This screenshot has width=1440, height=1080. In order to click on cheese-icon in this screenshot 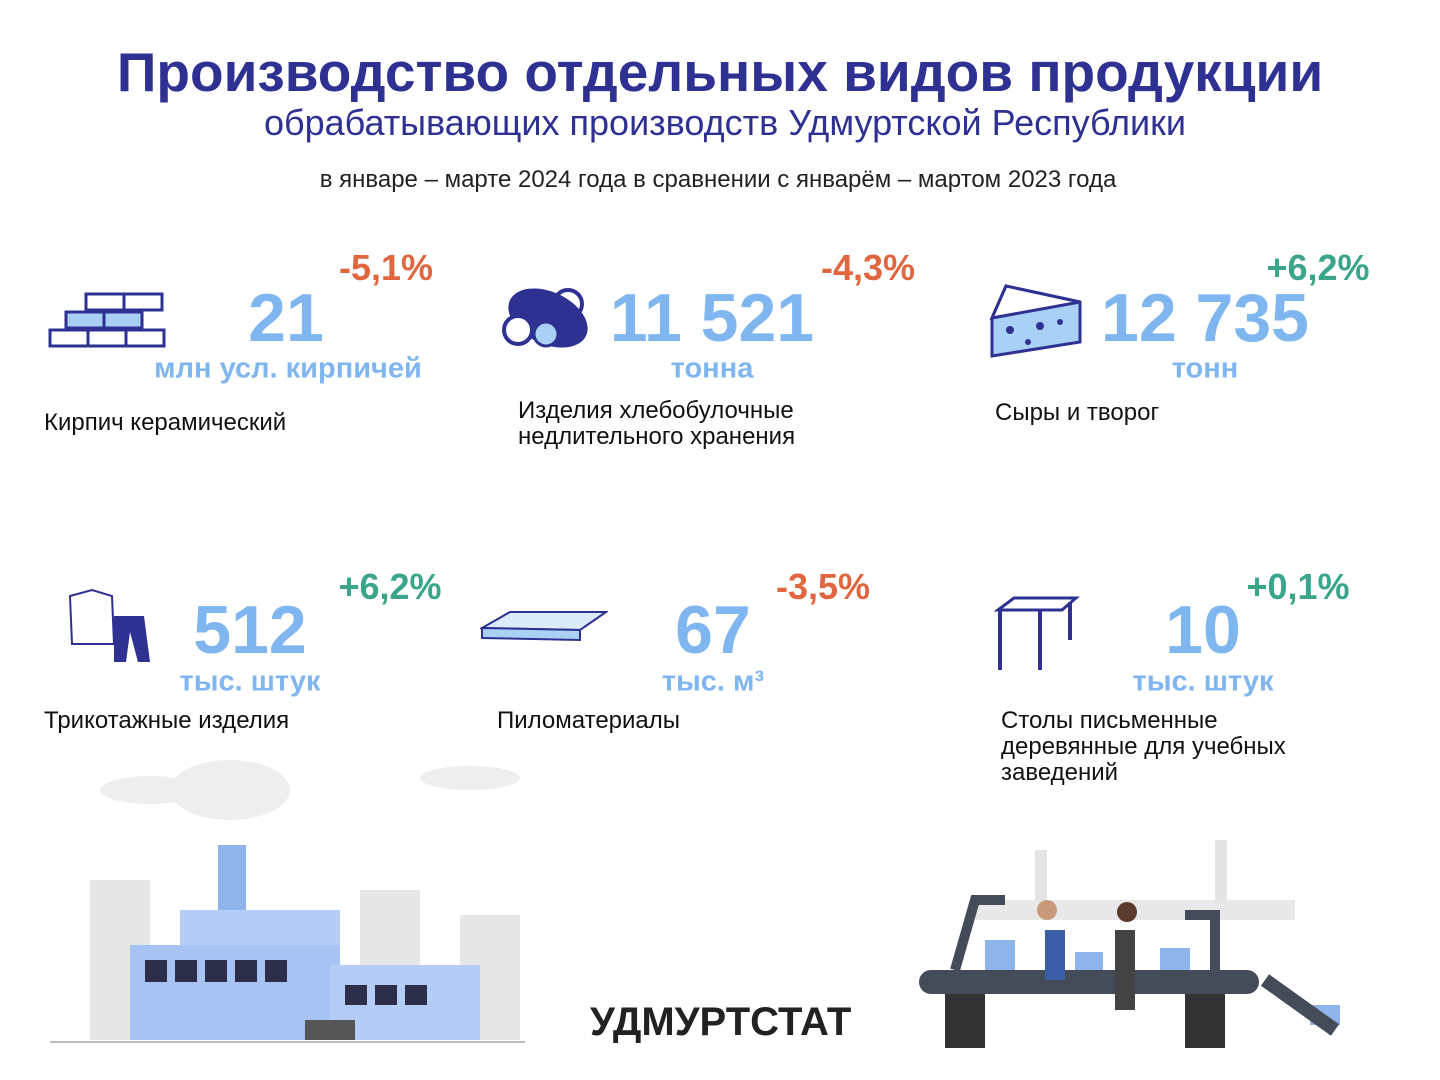, I will do `click(1035, 321)`.